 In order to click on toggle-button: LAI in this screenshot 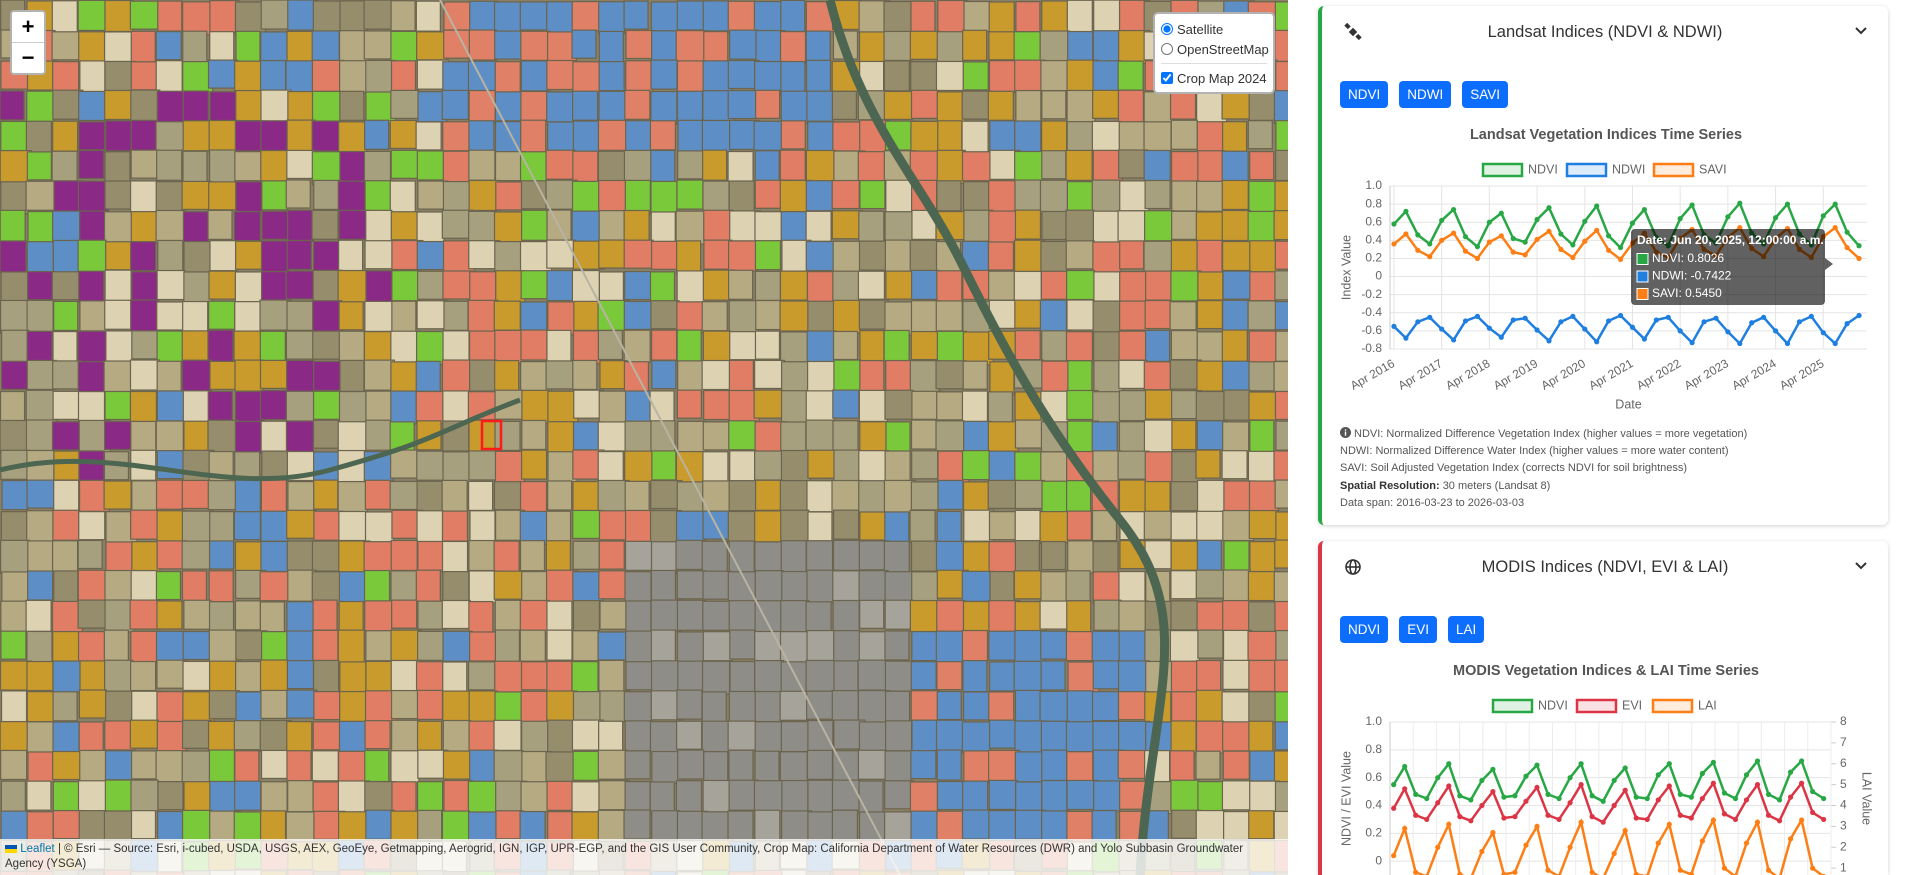, I will do `click(1466, 629)`.